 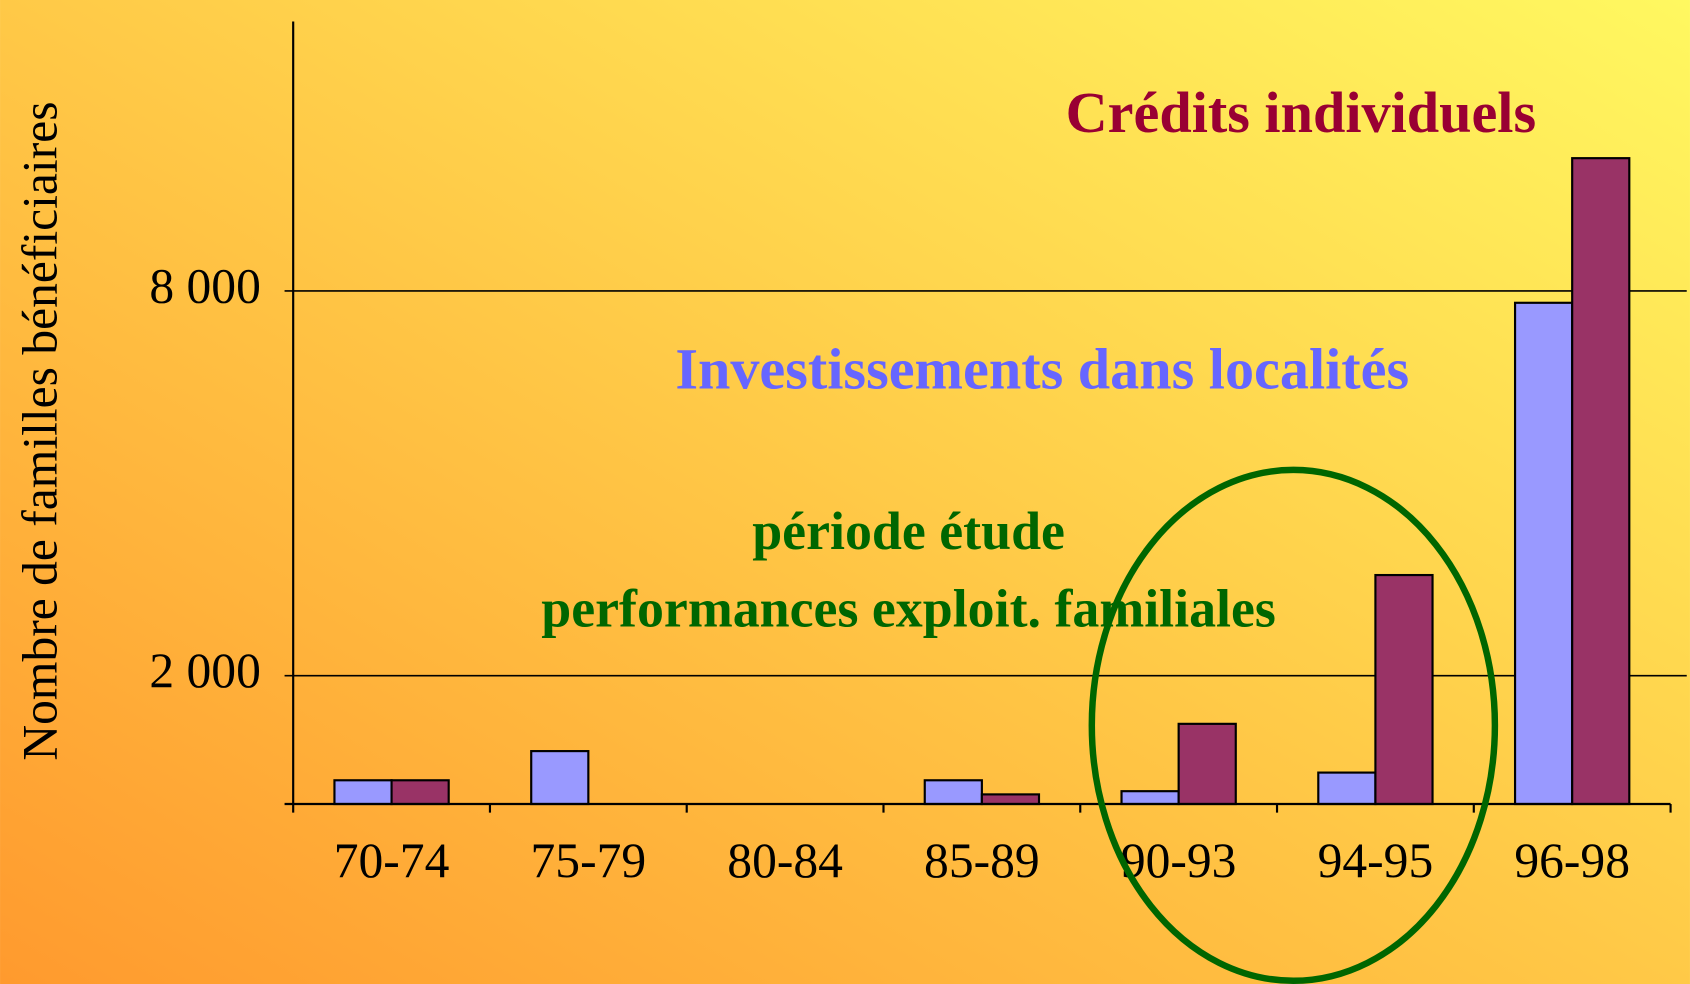 What do you see at coordinates (392, 860) in the screenshot?
I see `x-tick-label: 70-74` at bounding box center [392, 860].